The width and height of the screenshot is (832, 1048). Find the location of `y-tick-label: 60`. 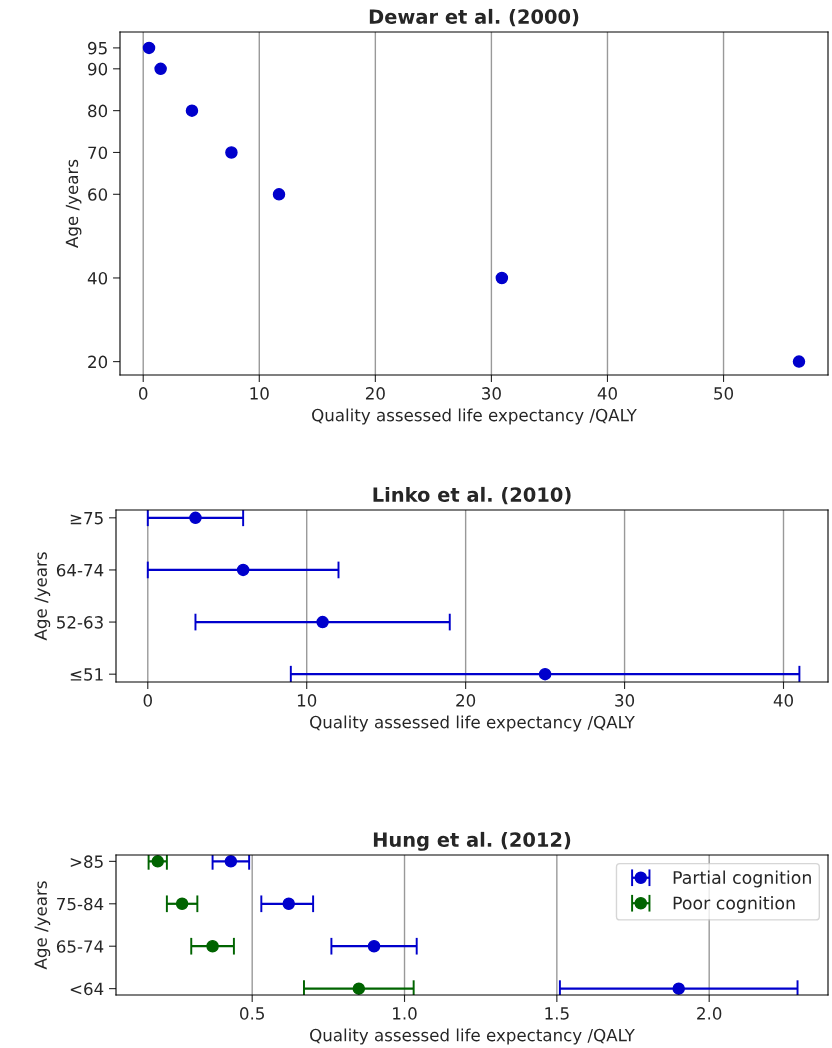

y-tick-label: 60 is located at coordinates (98, 194).